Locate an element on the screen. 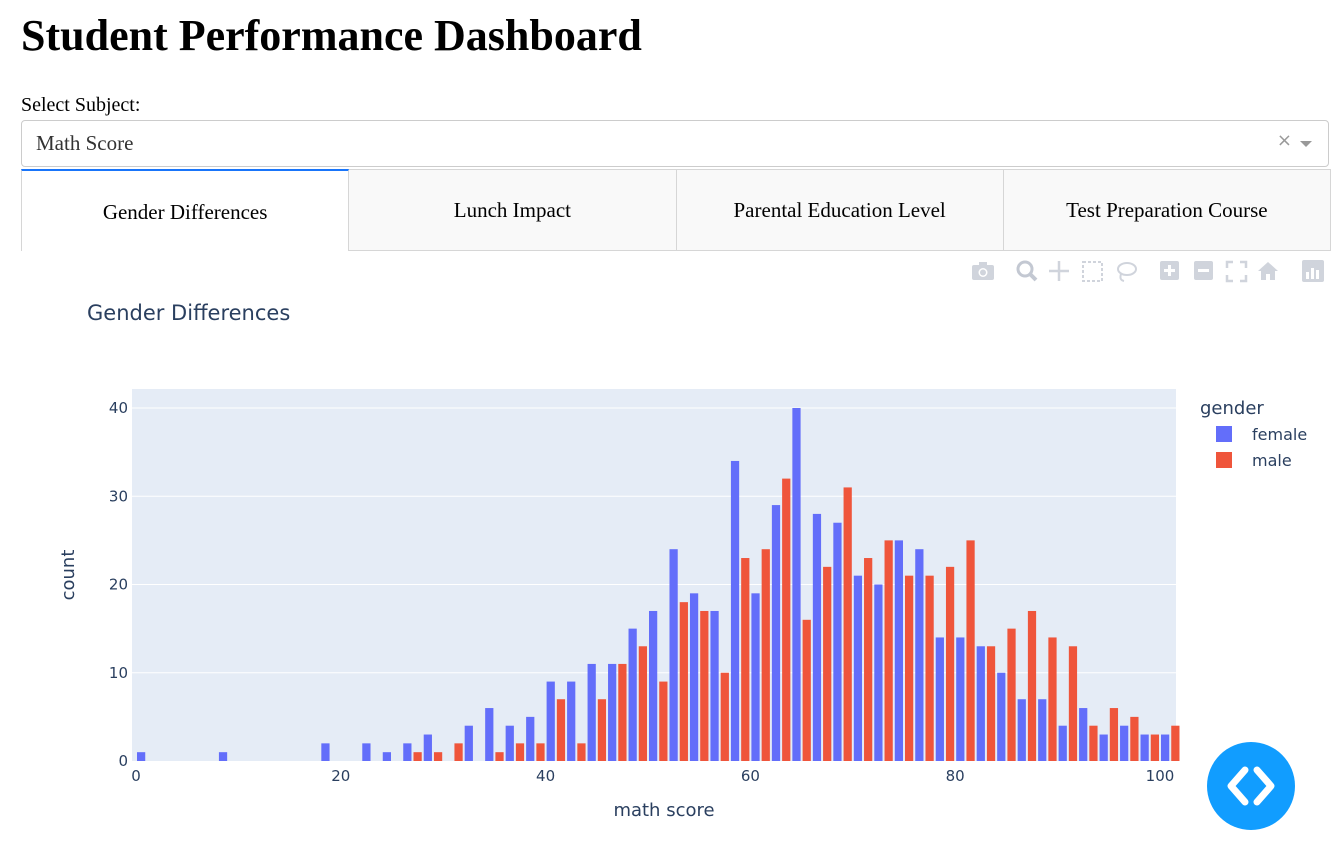 Image resolution: width=1332 pixels, height=862 pixels. legend-item-male: male is located at coordinates (1272, 460).